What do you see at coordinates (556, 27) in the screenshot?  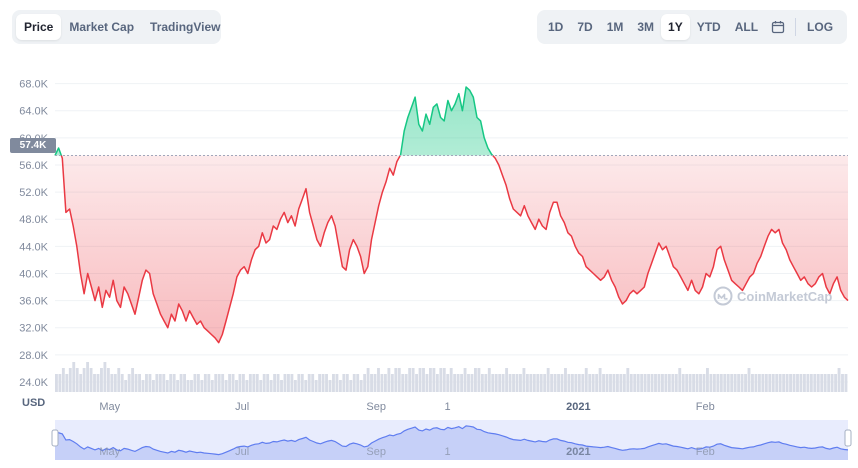 I see `range-1d: 1D` at bounding box center [556, 27].